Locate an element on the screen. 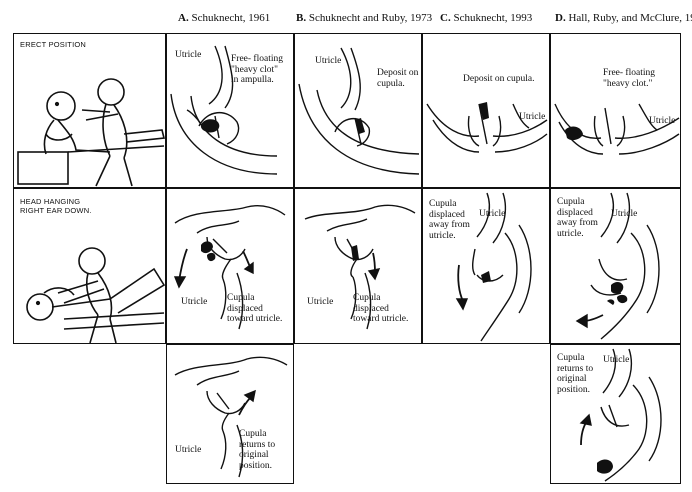 The height and width of the screenshot is (492, 692). header-b: B. Schuknecht and Ruby, 1973 is located at coordinates (364, 18).